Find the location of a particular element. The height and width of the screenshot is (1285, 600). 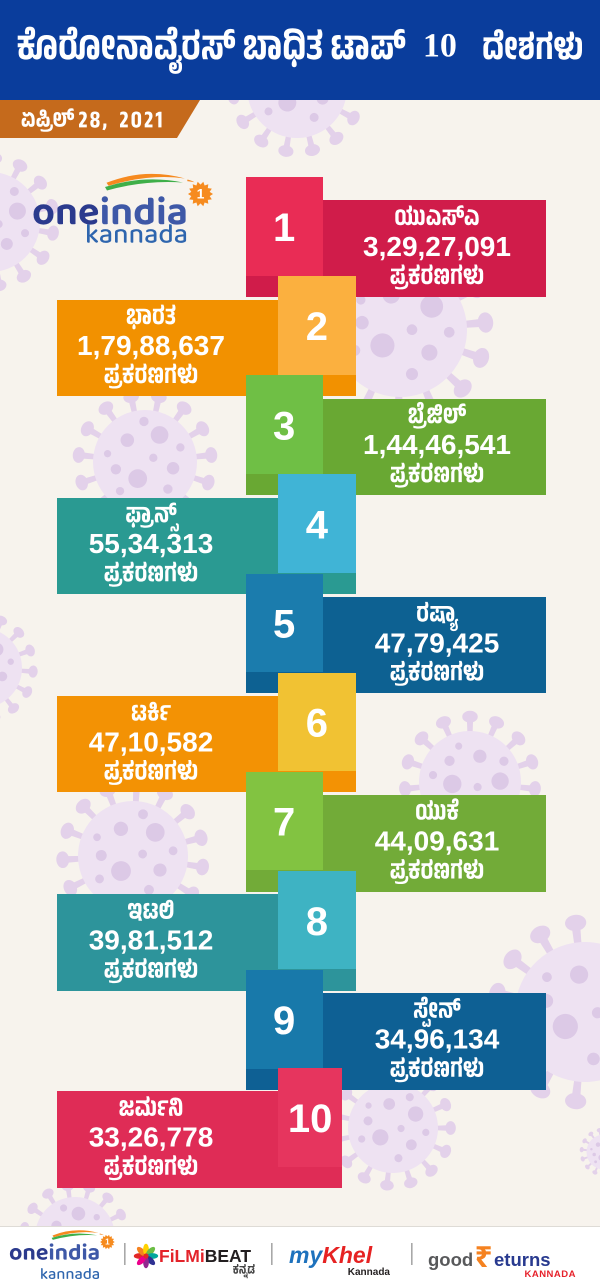

svg-text: 47,10,582 is located at coordinates (151, 741).